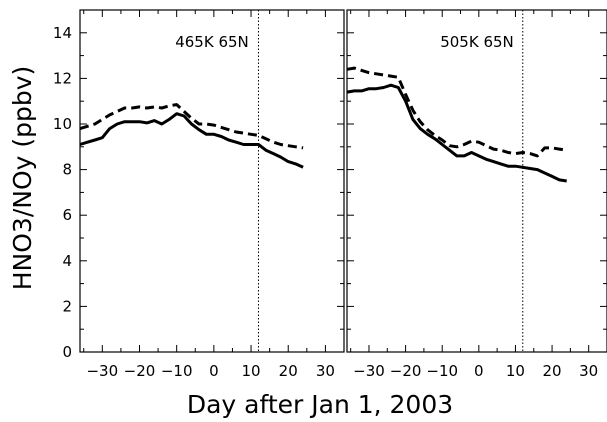 The width and height of the screenshot is (607, 422). Describe the element at coordinates (477, 42) in the screenshot. I see `panel-label: 505K 65N` at that location.